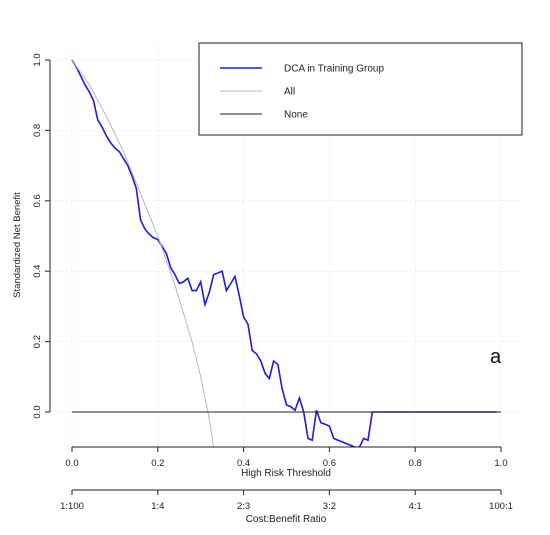 This screenshot has height=535, width=550. I want to click on legend-label-none: None, so click(296, 115).